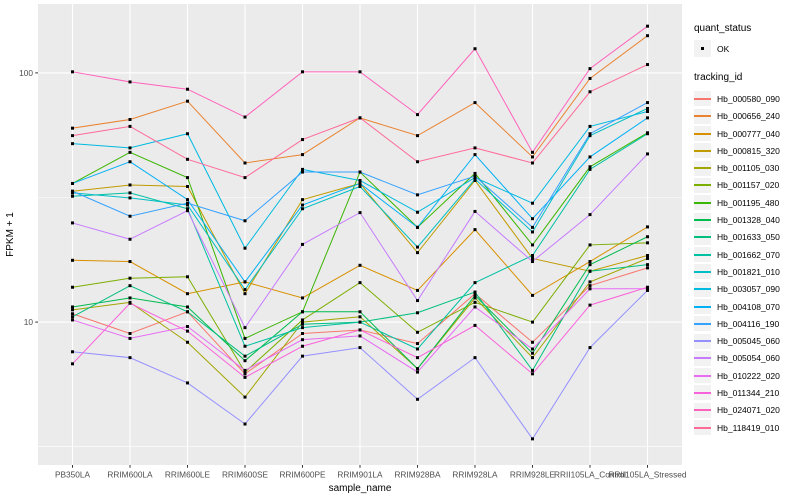 Image resolution: width=800 pixels, height=500 pixels. What do you see at coordinates (360, 475) in the screenshot?
I see `x-tick-label: RRIM901LA` at bounding box center [360, 475].